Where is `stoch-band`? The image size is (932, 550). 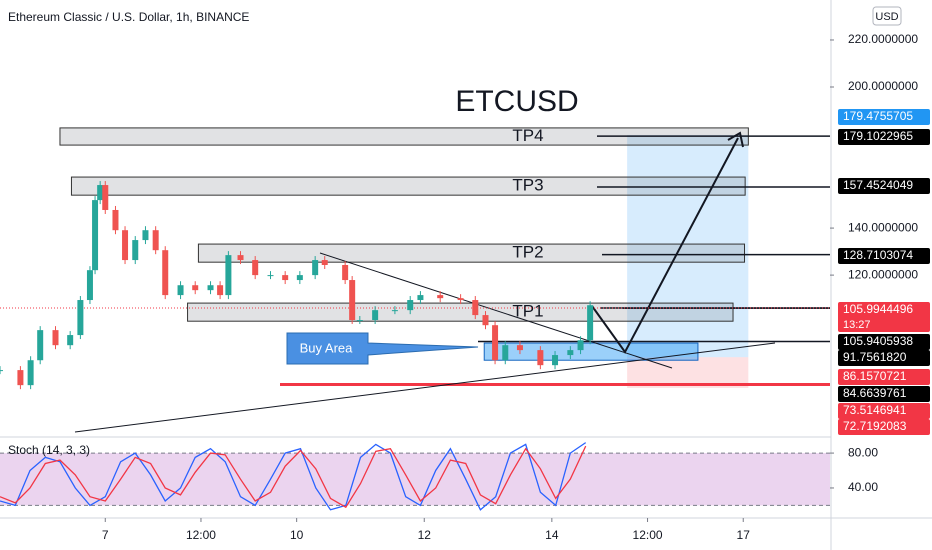 stoch-band is located at coordinates (415, 479).